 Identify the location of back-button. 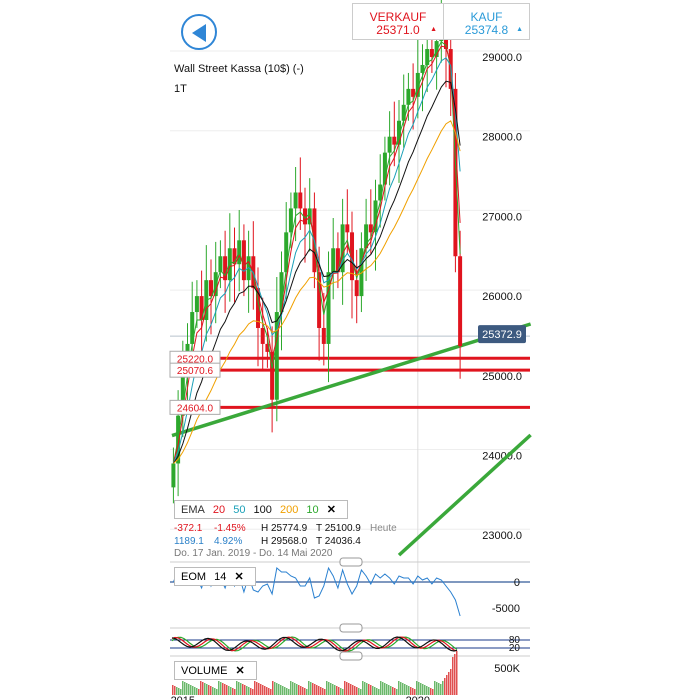
(199, 32).